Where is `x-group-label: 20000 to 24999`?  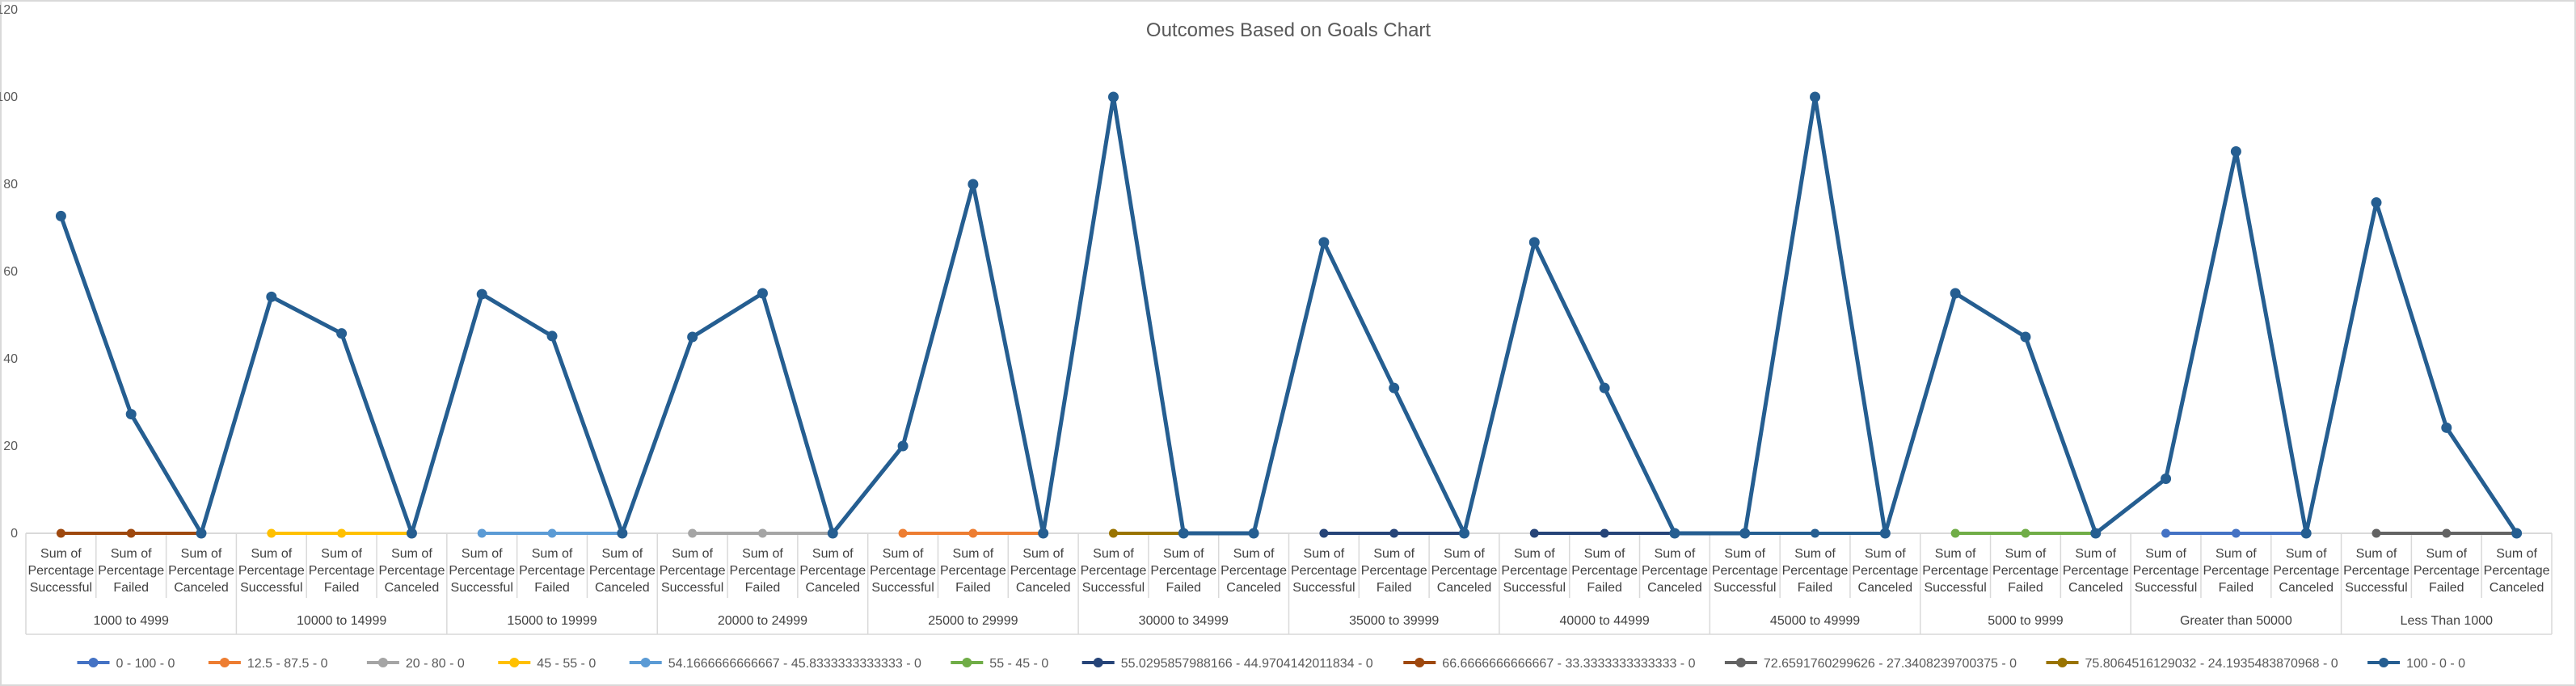 x-group-label: 20000 to 24999 is located at coordinates (762, 621).